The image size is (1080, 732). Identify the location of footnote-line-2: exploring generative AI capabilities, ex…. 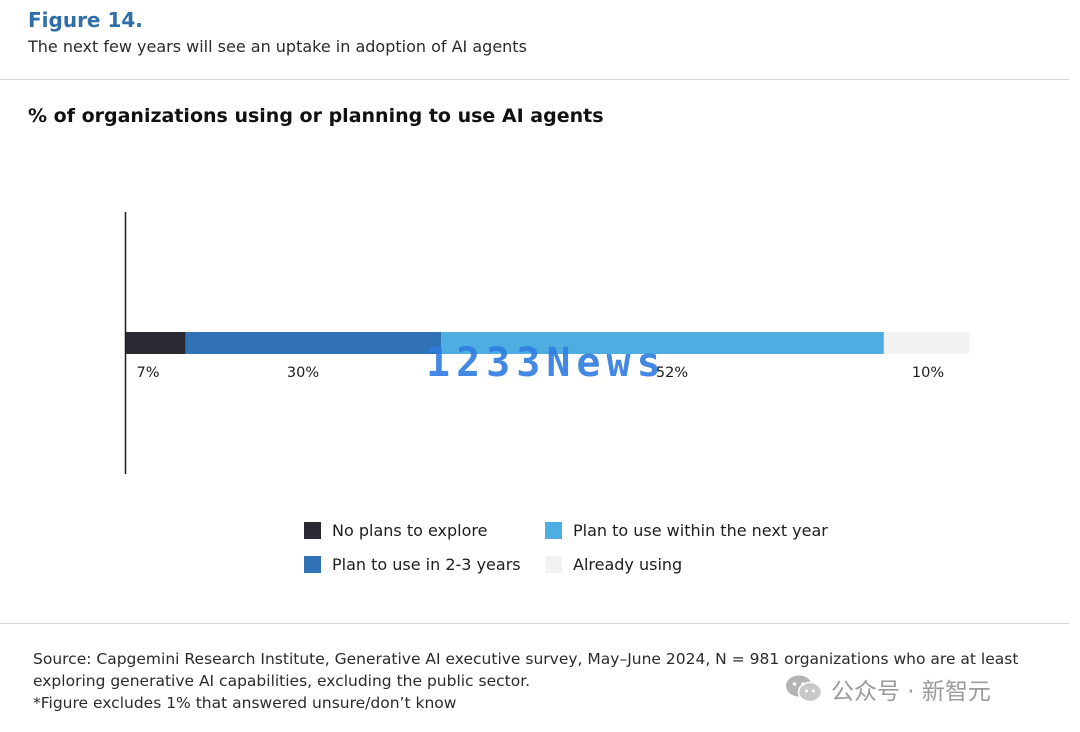
(282, 681).